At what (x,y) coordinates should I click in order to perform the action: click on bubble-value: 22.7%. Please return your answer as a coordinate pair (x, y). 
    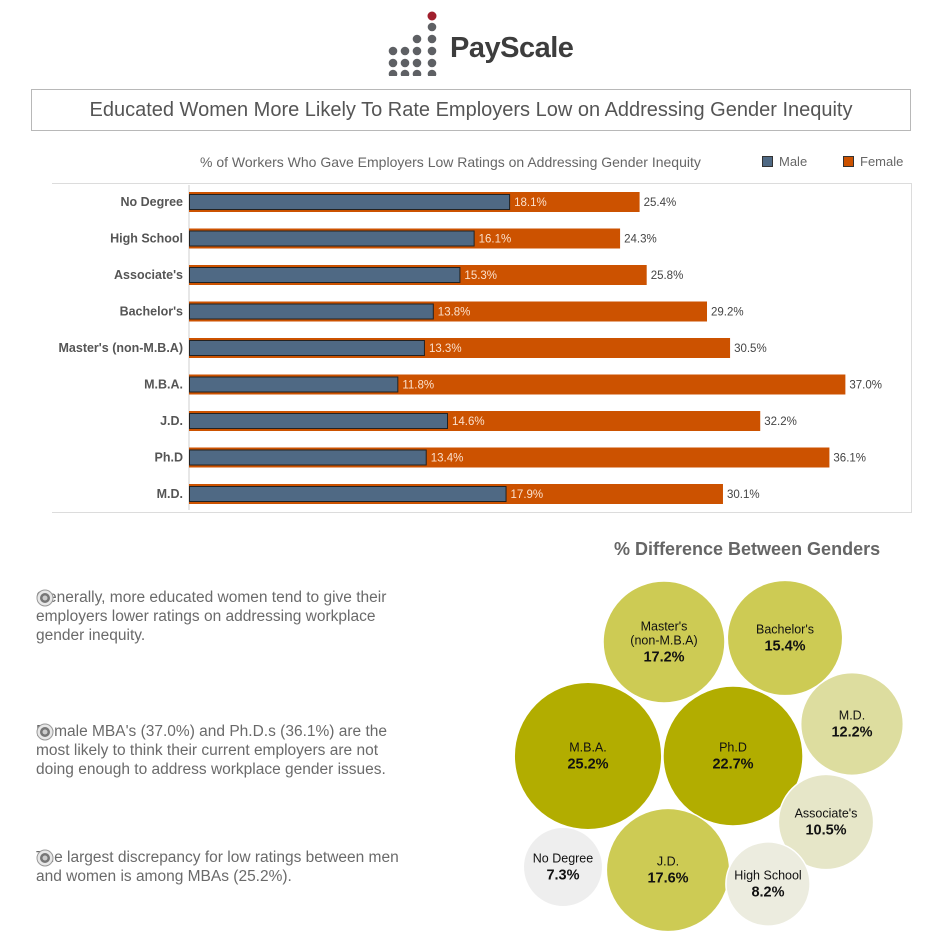
    Looking at the image, I should click on (732, 765).